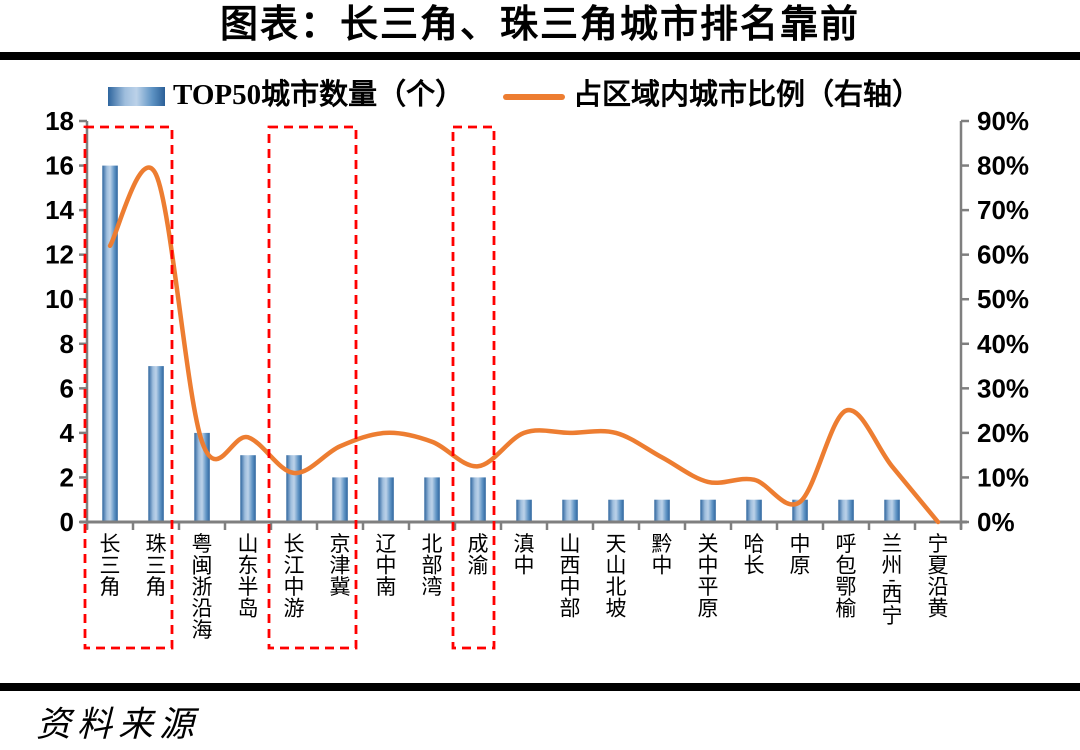 The width and height of the screenshot is (1080, 750). What do you see at coordinates (478, 555) in the screenshot?
I see `category-label: 成渝` at bounding box center [478, 555].